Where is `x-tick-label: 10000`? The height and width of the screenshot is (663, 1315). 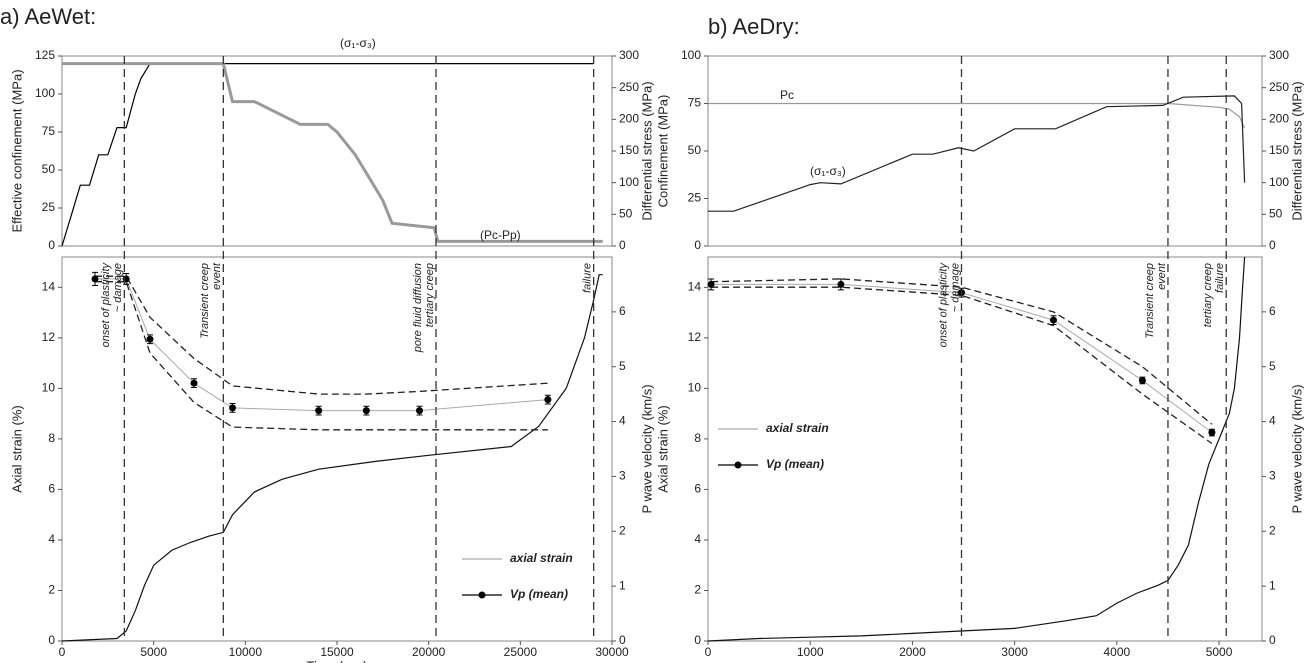 x-tick-label: 10000 is located at coordinates (246, 652).